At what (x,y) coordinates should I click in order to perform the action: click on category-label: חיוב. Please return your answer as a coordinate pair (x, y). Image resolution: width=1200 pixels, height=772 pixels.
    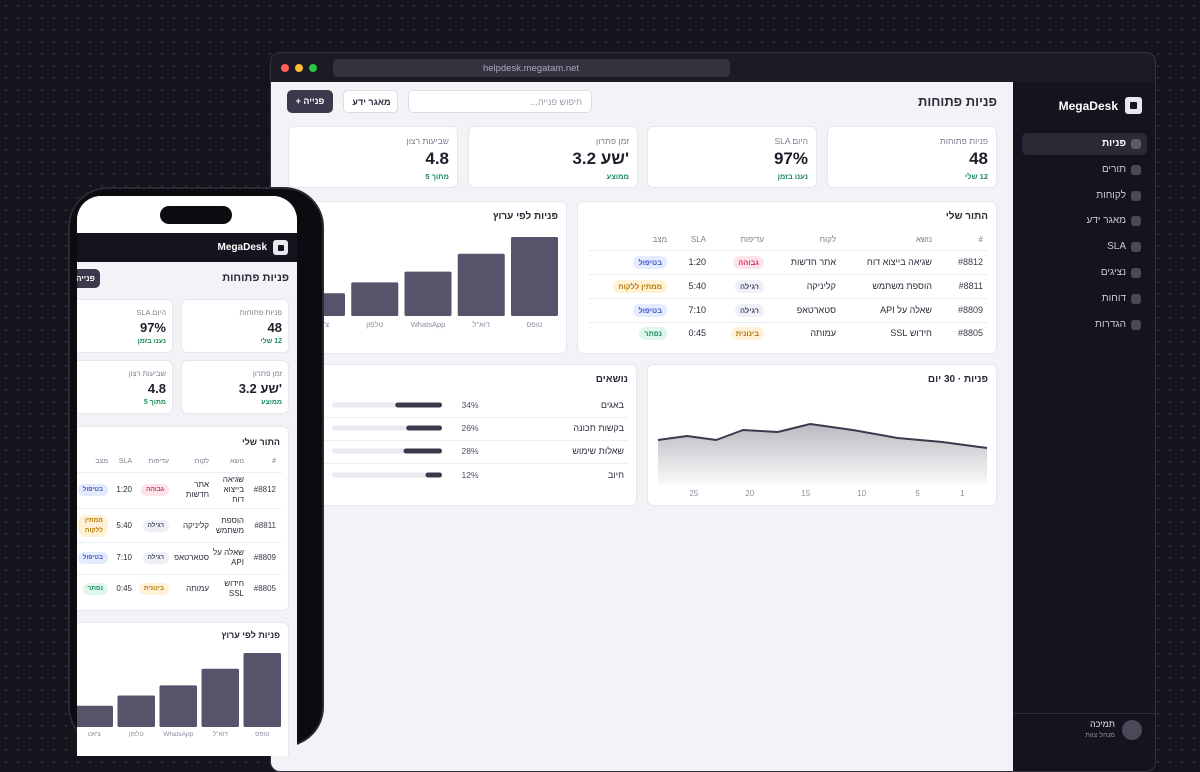
    Looking at the image, I should click on (616, 474).